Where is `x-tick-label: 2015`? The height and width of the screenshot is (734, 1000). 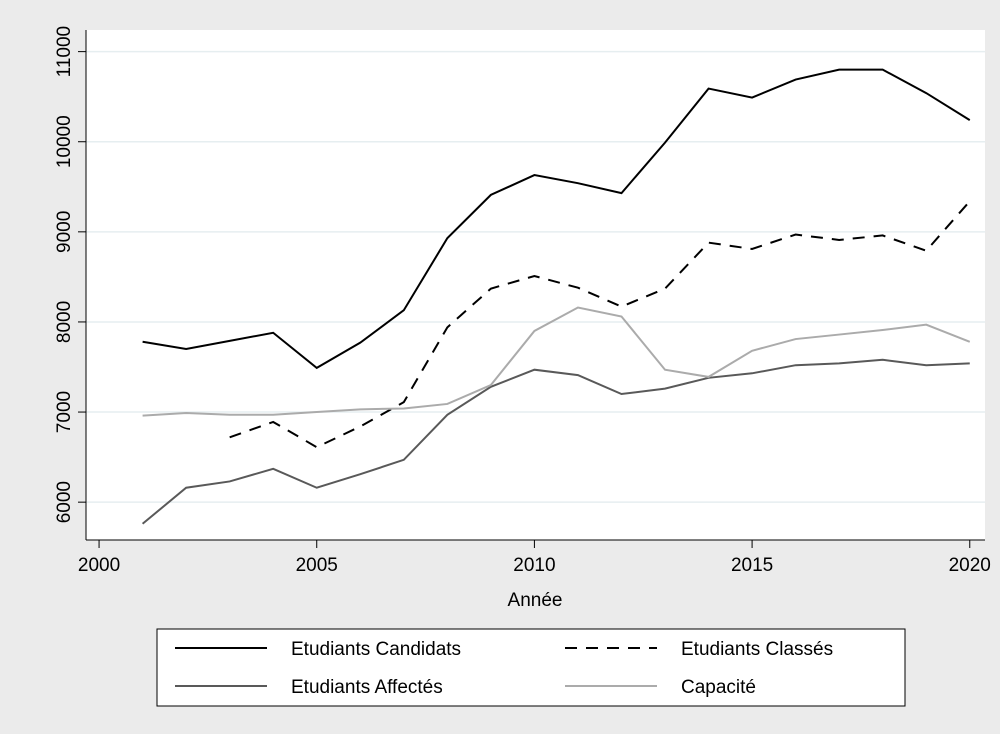 x-tick-label: 2015 is located at coordinates (752, 565).